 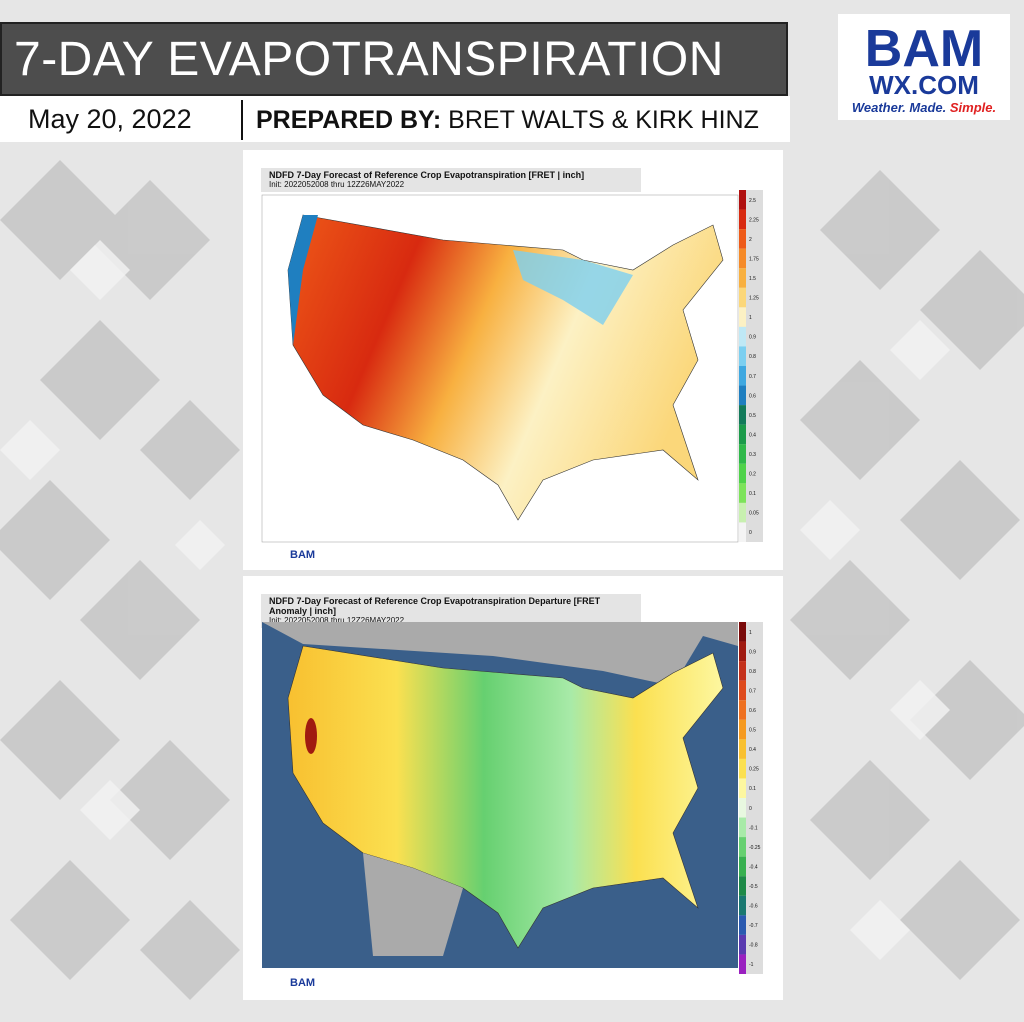 I want to click on date: May 20, 2022, so click(x=110, y=119).